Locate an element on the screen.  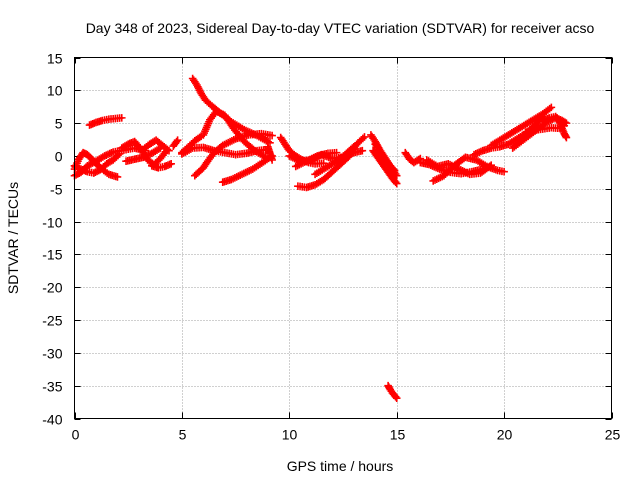
x-tick-label: 20 is located at coordinates (505, 435).